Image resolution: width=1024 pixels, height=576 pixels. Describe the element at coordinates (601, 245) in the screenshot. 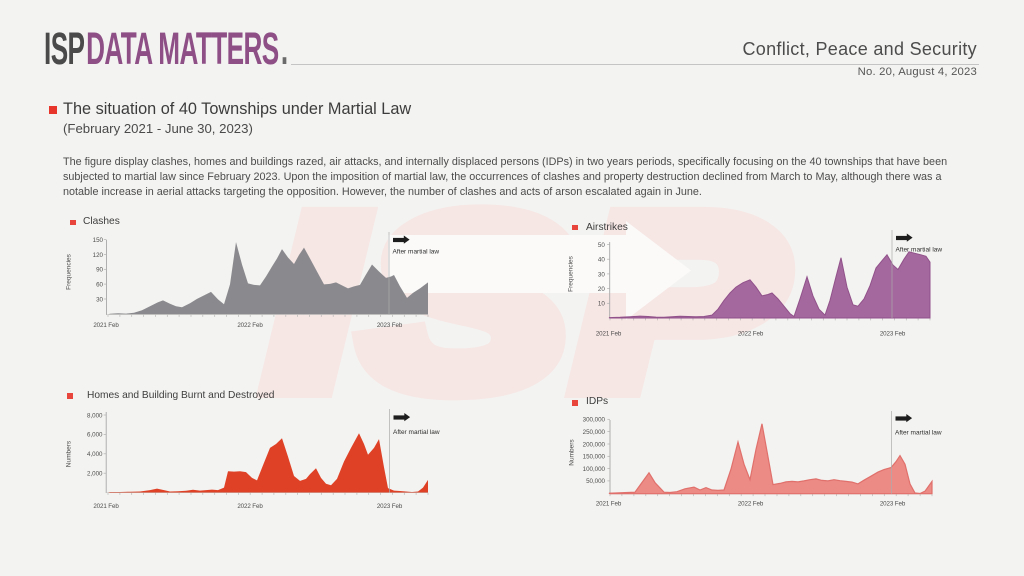

I see `svg-text: 50` at that location.